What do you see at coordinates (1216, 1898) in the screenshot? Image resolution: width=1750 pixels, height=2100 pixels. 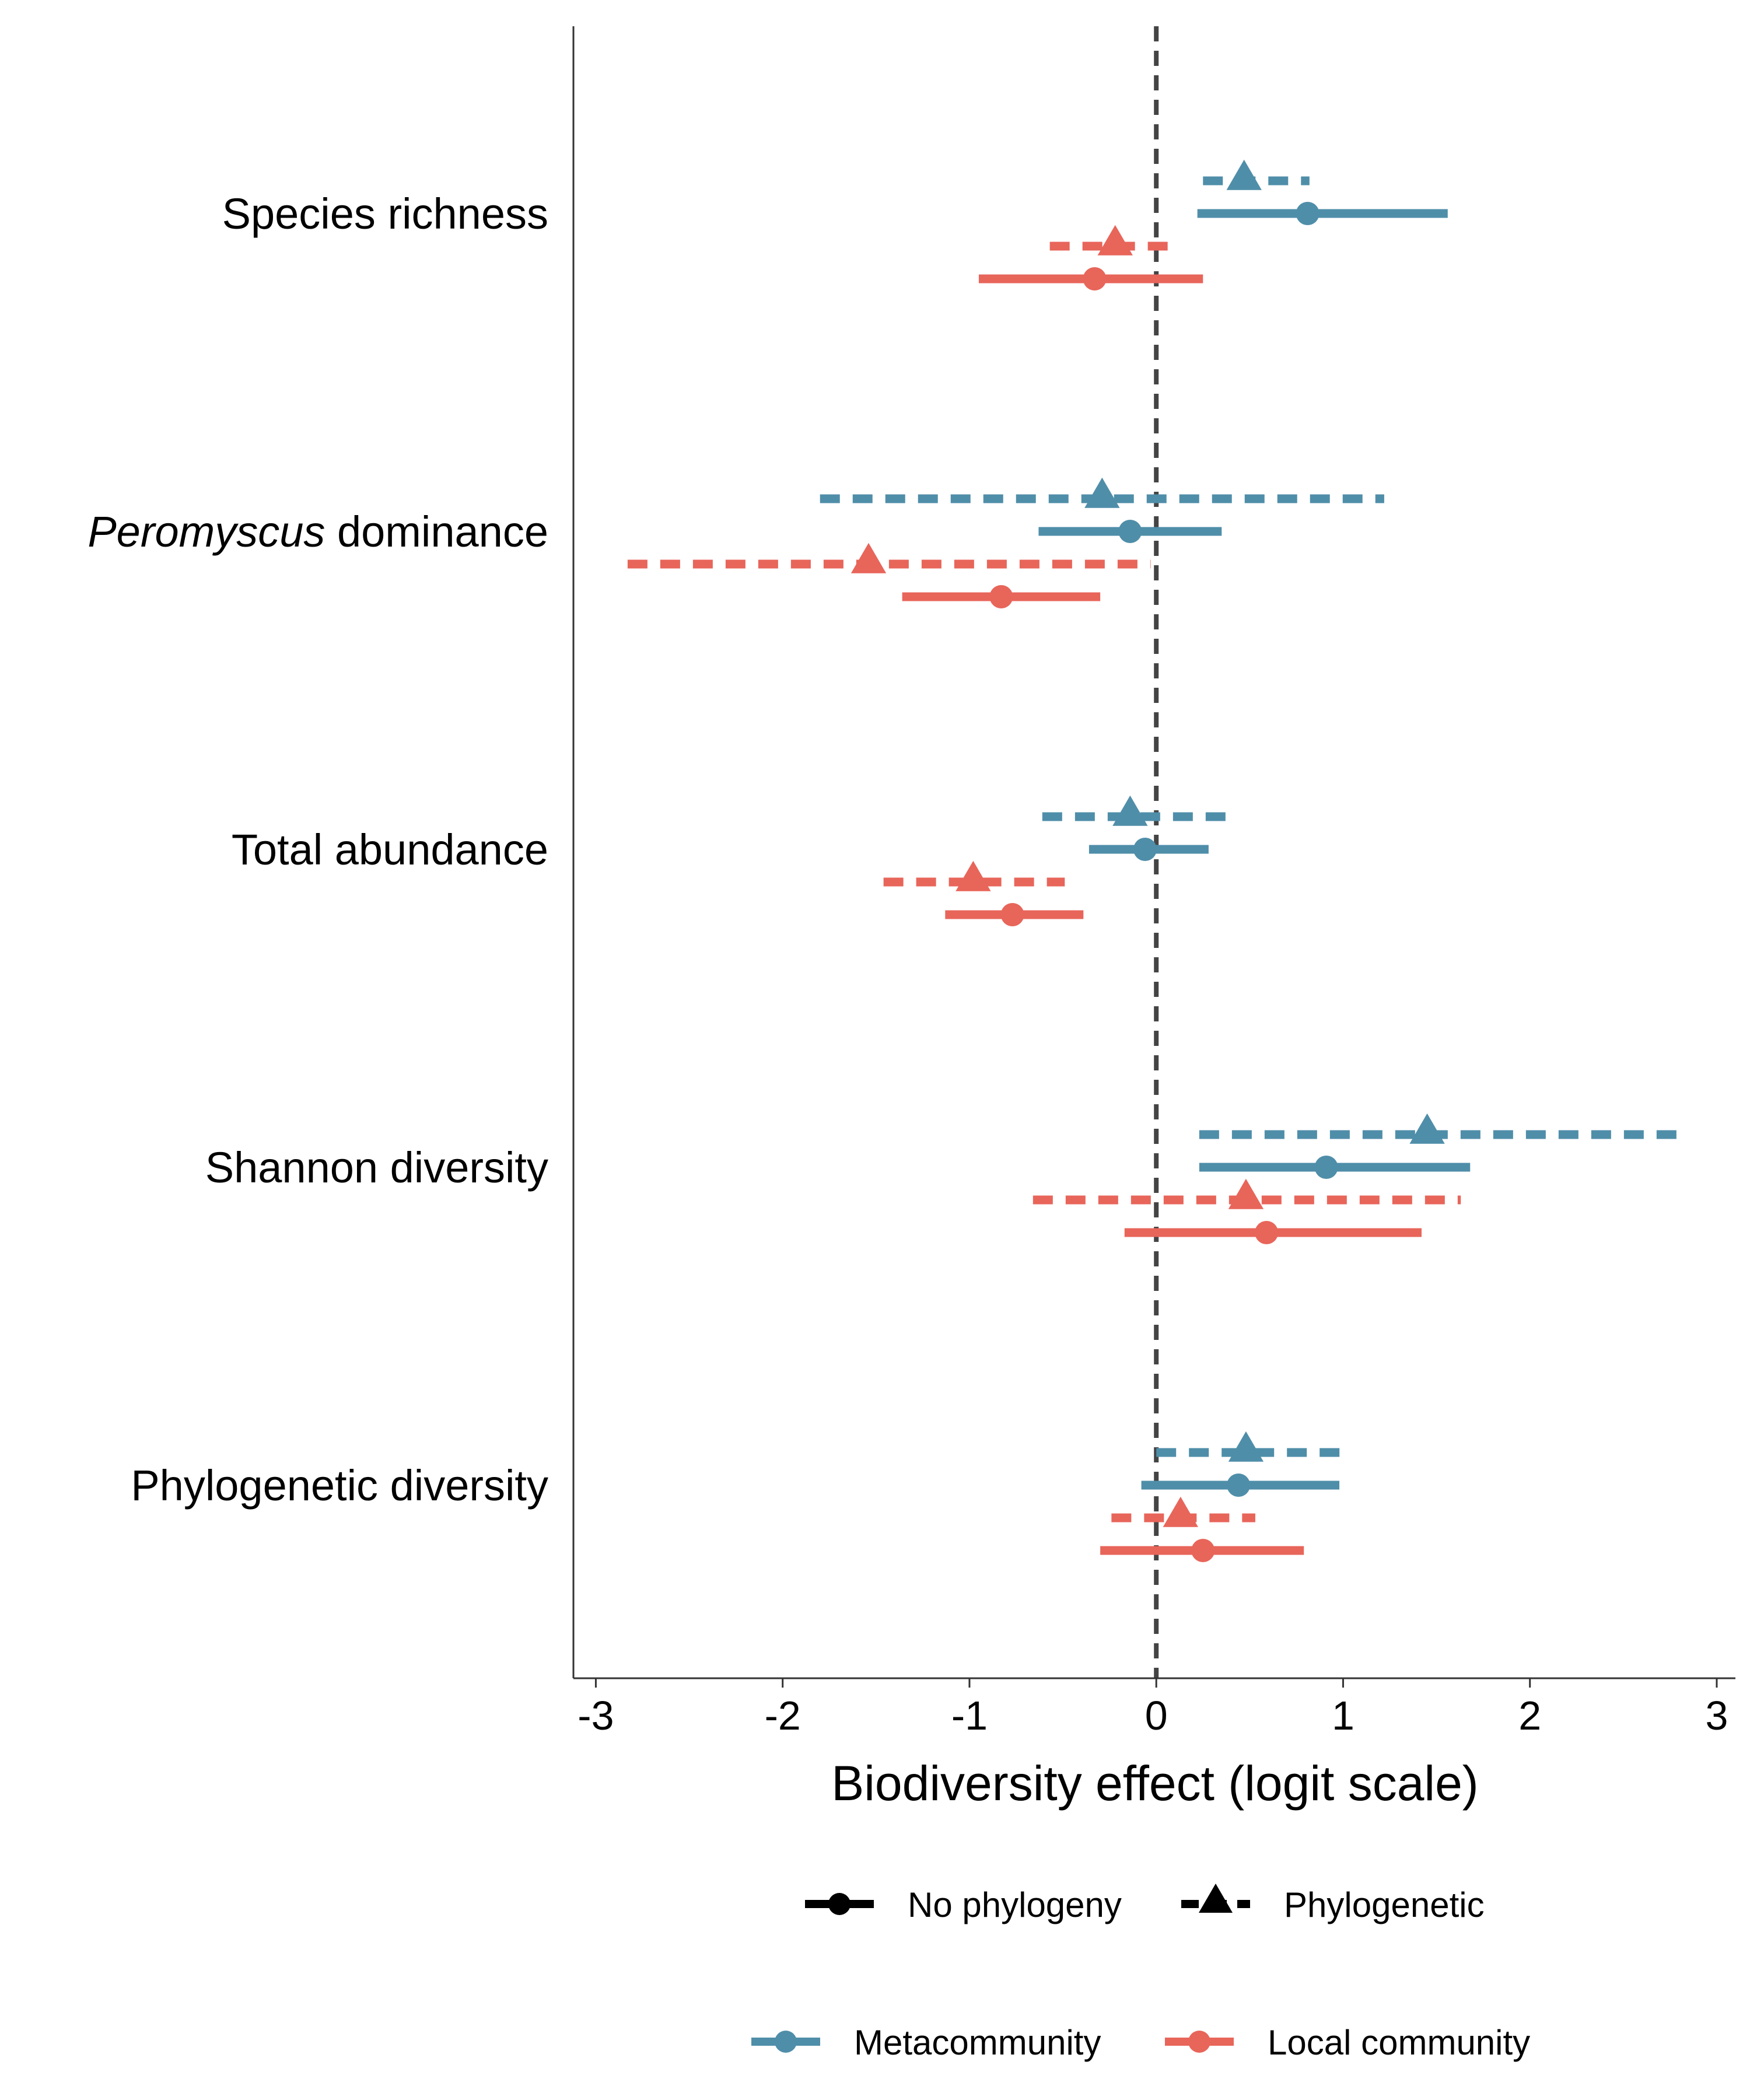 I see `legend-triangle-marker` at bounding box center [1216, 1898].